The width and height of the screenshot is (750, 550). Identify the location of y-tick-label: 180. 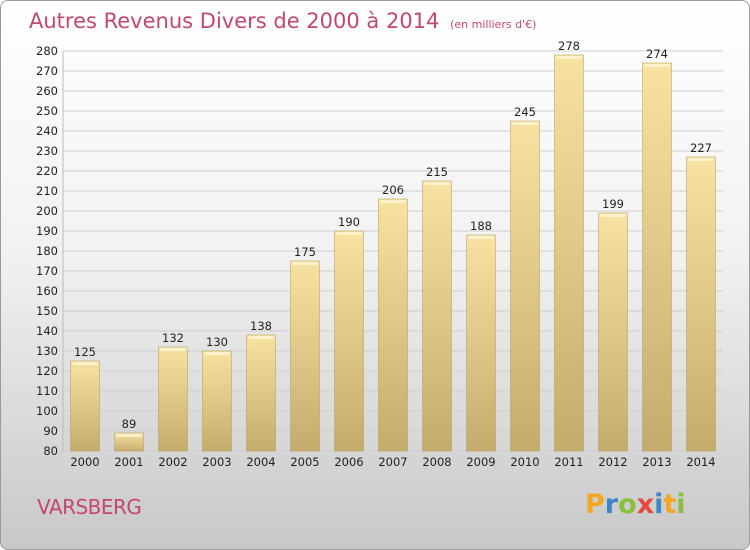
(47, 251).